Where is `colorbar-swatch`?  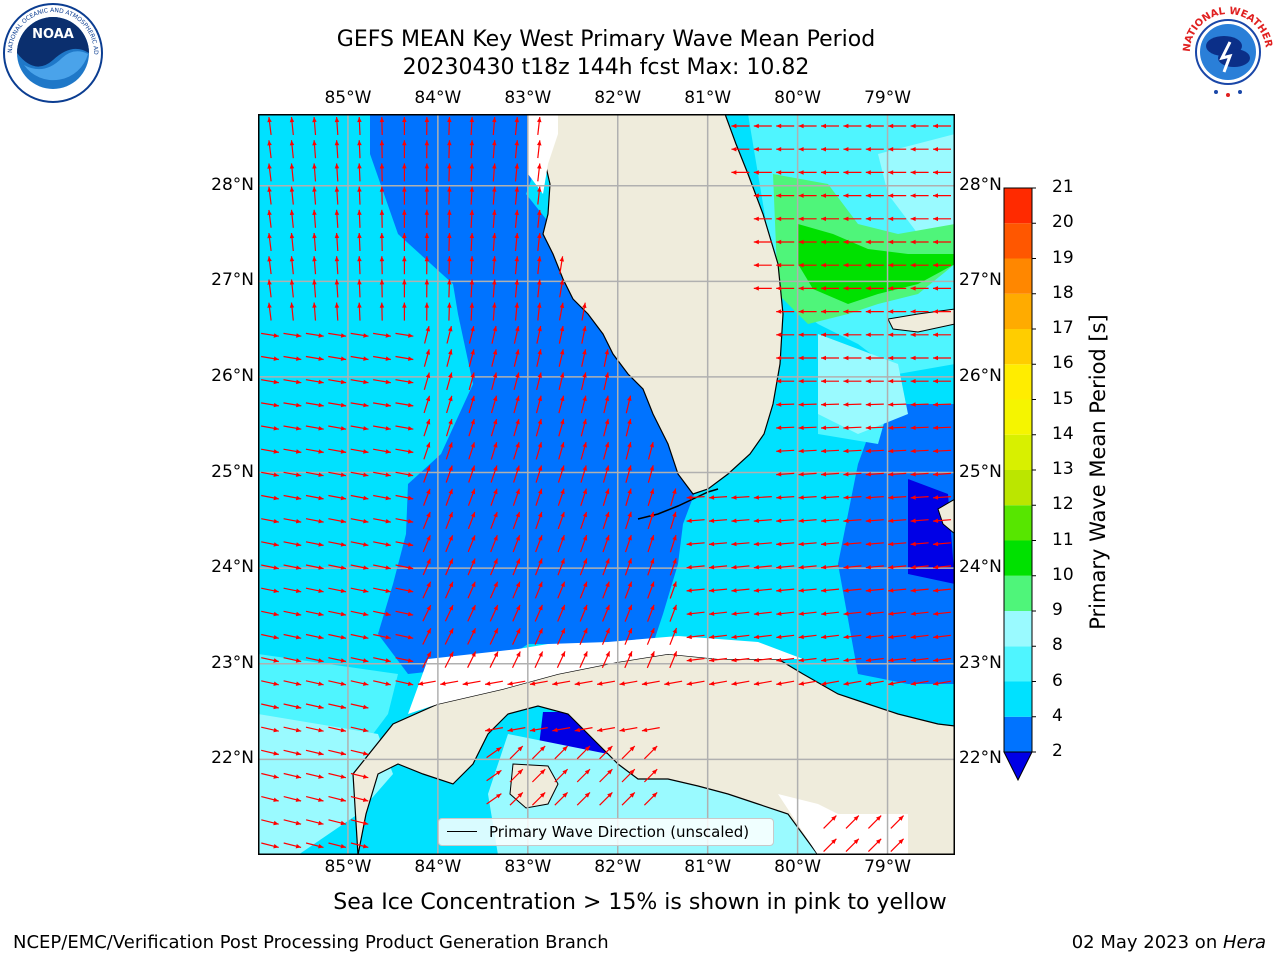 colorbar-swatch is located at coordinates (1018, 593).